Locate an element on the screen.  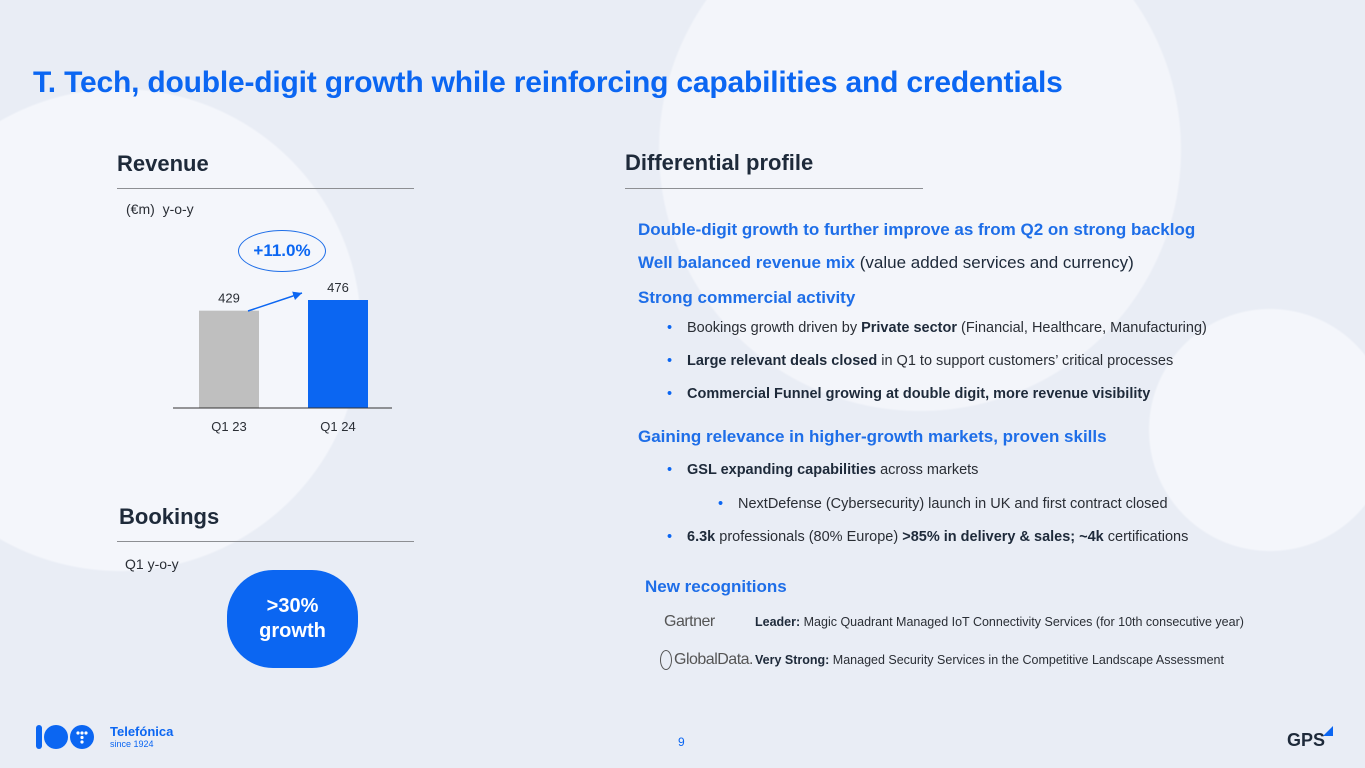
profile-h2-bold: Well balanced revenue mix is located at coordinates (746, 262).